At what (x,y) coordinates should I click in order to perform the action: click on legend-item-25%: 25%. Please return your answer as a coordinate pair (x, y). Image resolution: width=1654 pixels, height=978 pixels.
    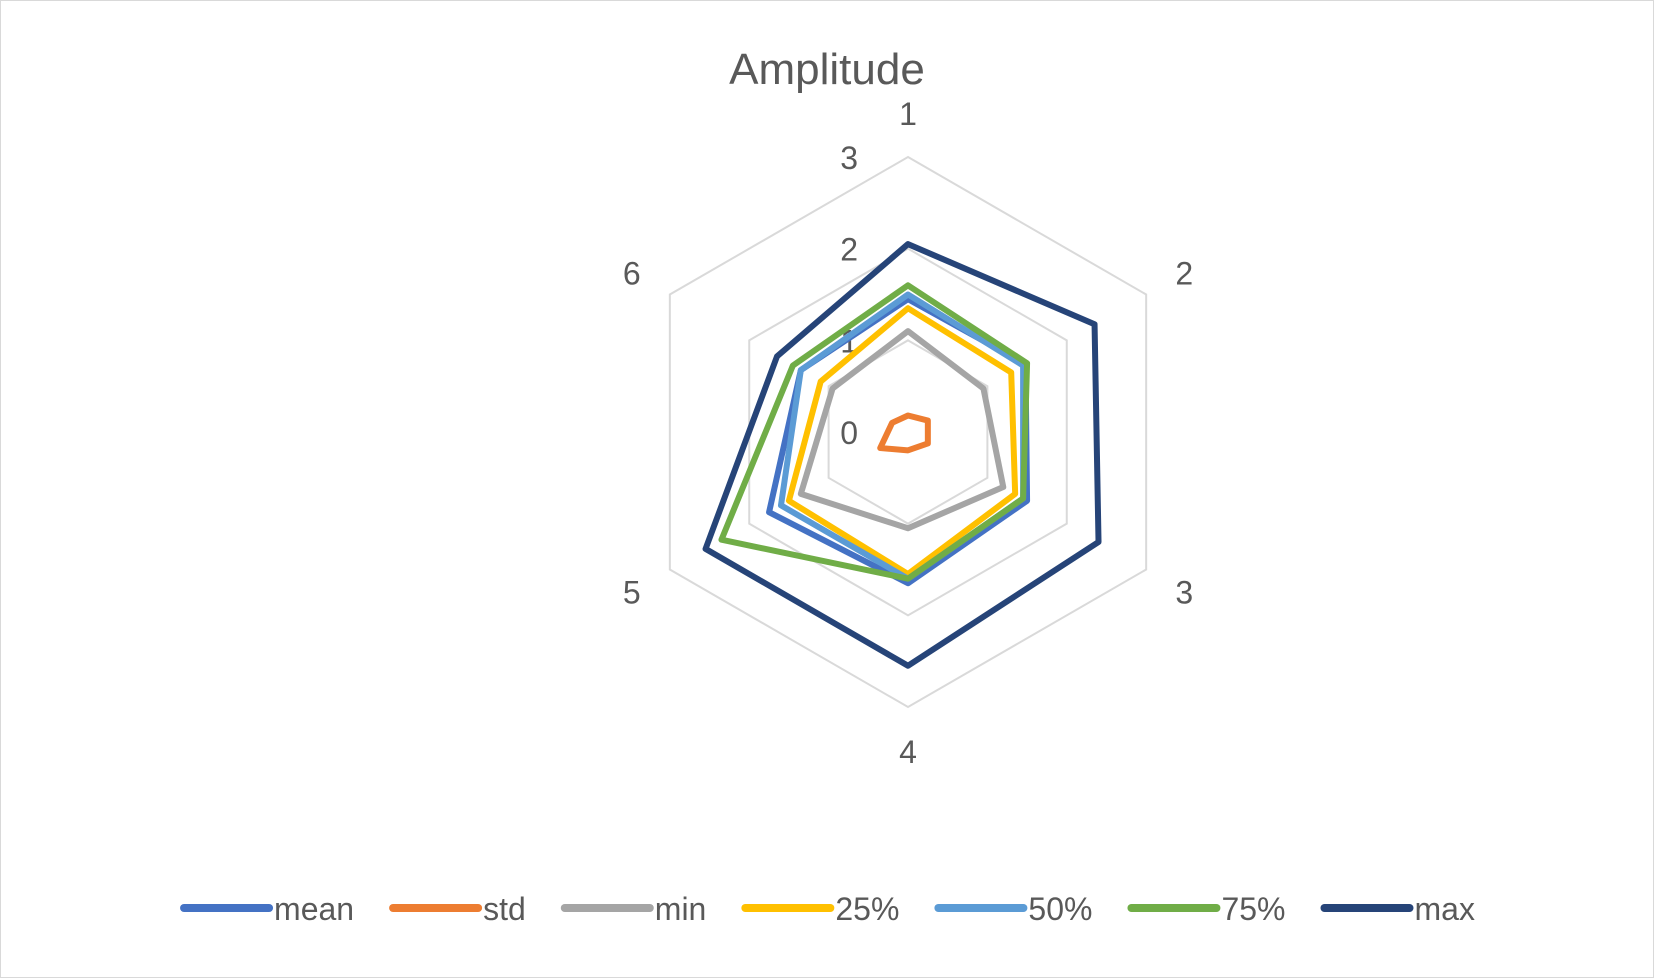
    Looking at the image, I should click on (820, 909).